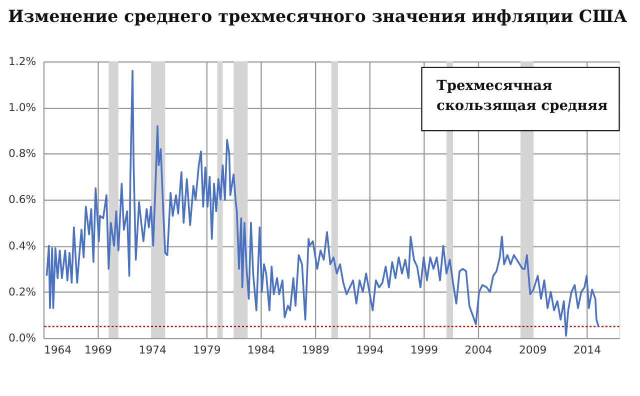 The height and width of the screenshot is (396, 640). I want to click on text: Трехмесячная скользящая средняя, so click(522, 96).